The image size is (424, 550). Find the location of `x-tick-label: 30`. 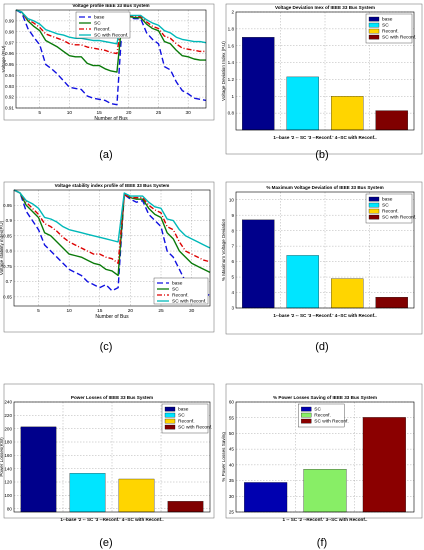

x-tick-label: 30 is located at coordinates (192, 311).